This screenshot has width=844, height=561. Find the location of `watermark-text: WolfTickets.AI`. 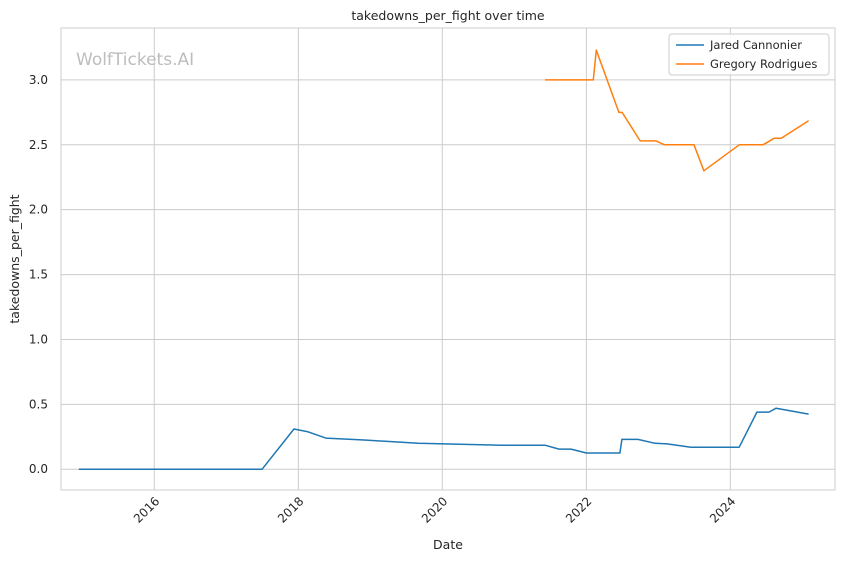

watermark-text: WolfTickets.AI is located at coordinates (135, 60).